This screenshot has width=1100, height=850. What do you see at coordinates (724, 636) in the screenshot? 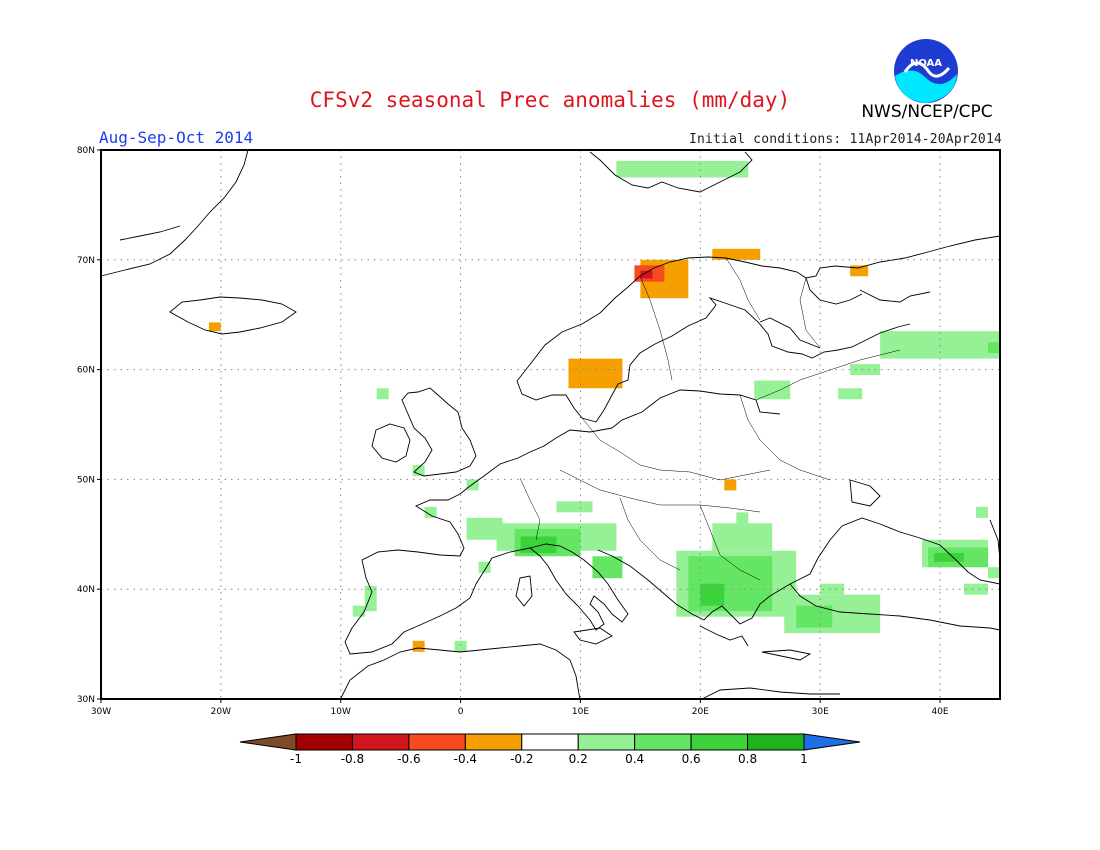
I see `coastline-peloponnese` at bounding box center [724, 636].